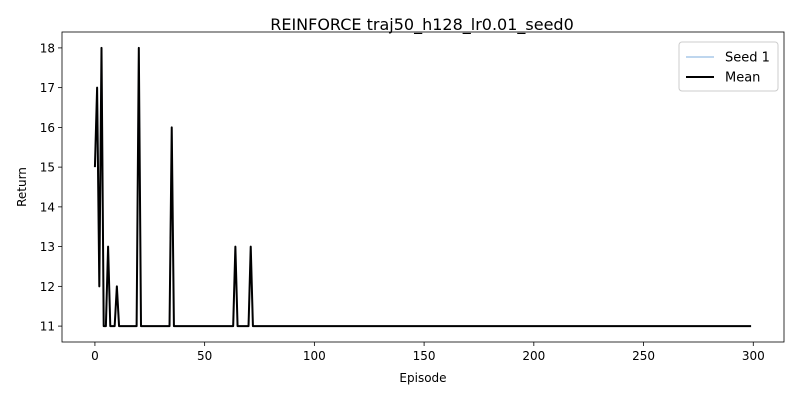 Image resolution: width=800 pixels, height=400 pixels. I want to click on legend-frame, so click(728, 66).